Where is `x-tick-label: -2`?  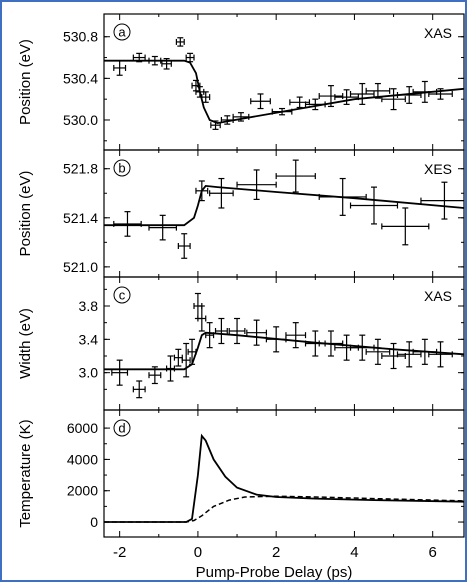
x-tick-label: -2 is located at coordinates (119, 552).